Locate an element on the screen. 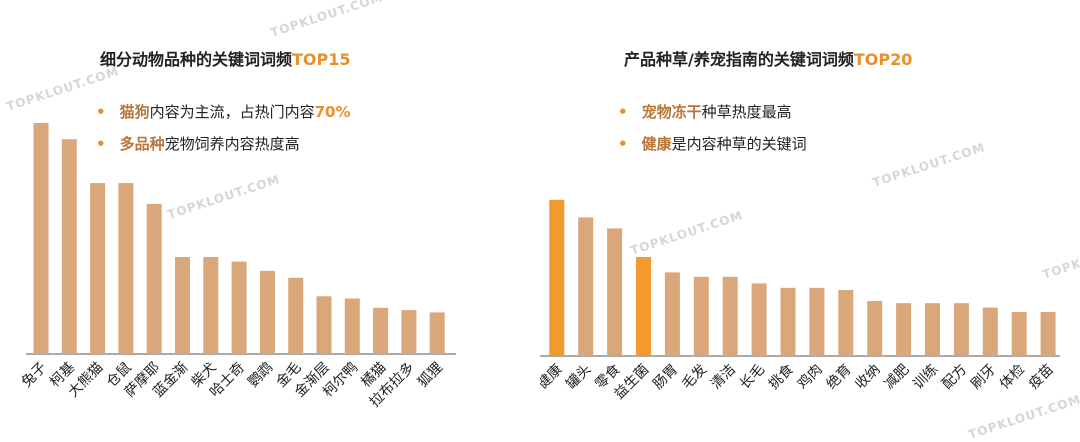 Image resolution: width=1080 pixels, height=442 pixels. x-tick-label: 肠胃 is located at coordinates (665, 377).